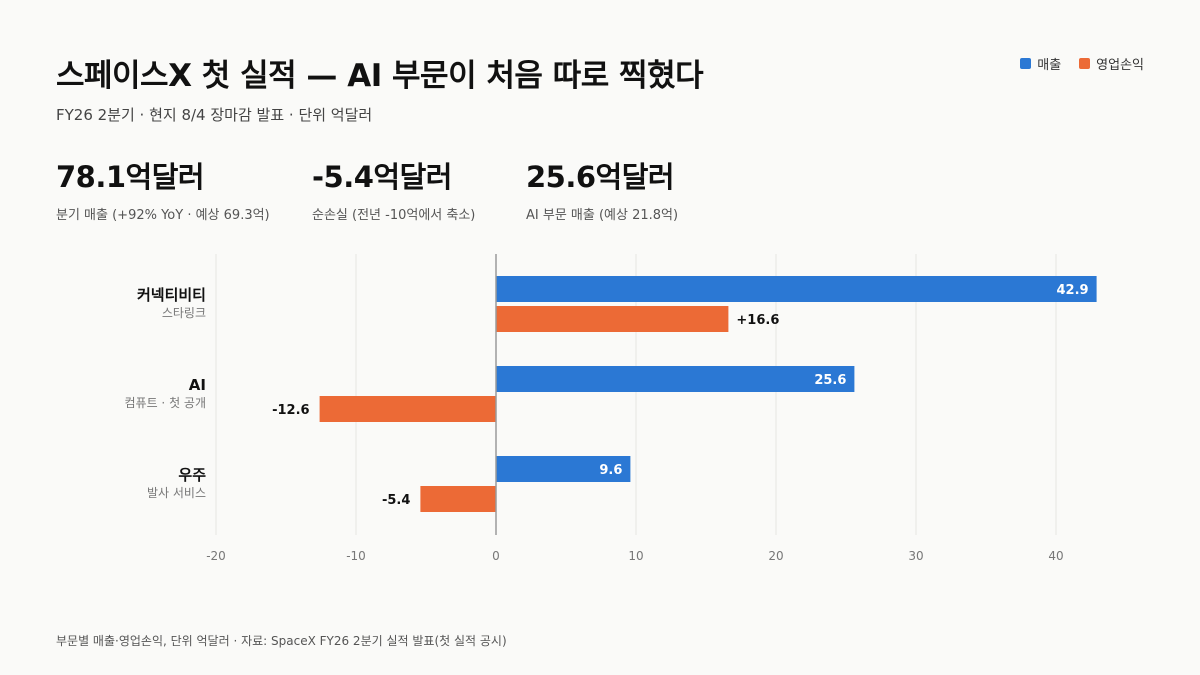 This screenshot has width=1200, height=675. I want to click on category-label: AI, so click(197, 385).